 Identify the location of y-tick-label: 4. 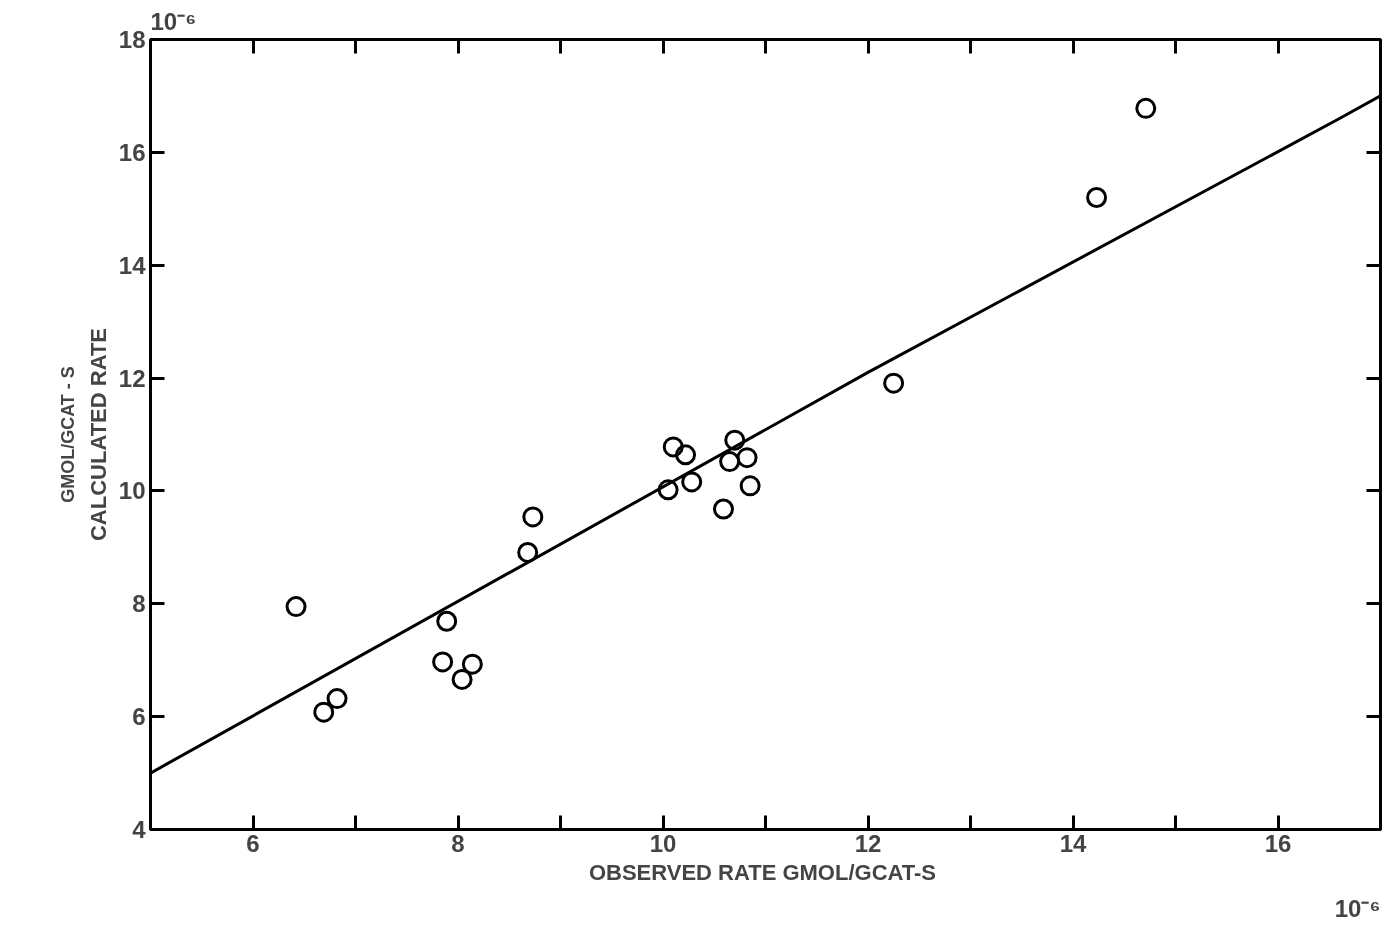
(139, 829).